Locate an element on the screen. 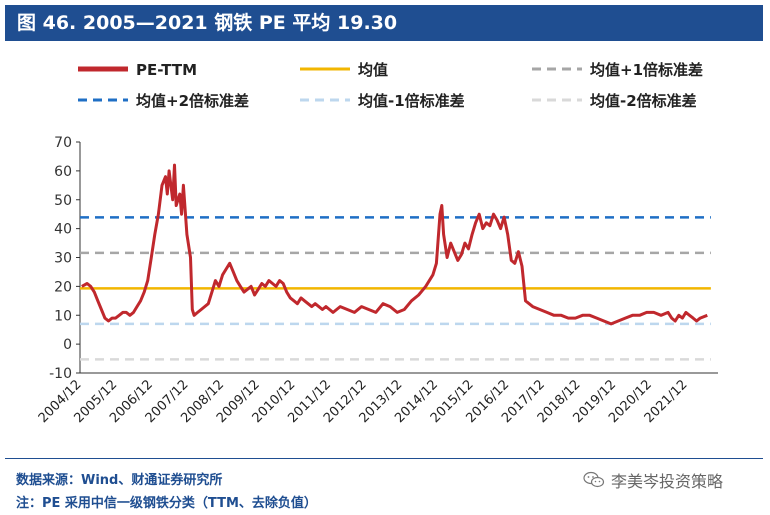 This screenshot has height=515, width=770. y-tick-label: 70 is located at coordinates (63, 143).